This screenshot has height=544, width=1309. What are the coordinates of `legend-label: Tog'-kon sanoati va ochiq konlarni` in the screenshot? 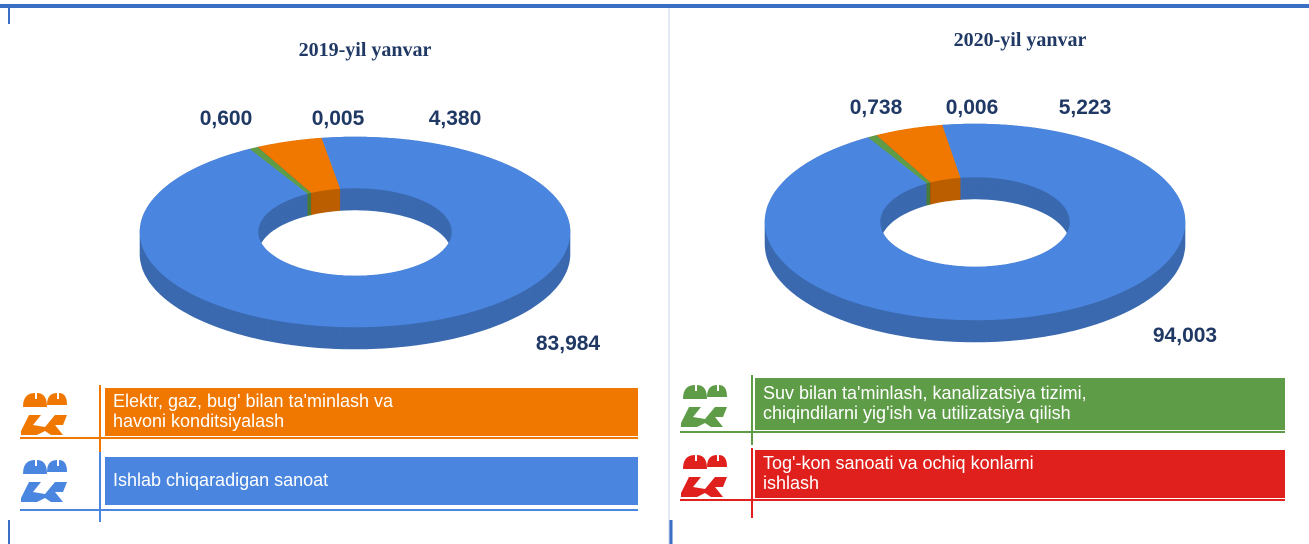 It's located at (898, 463).